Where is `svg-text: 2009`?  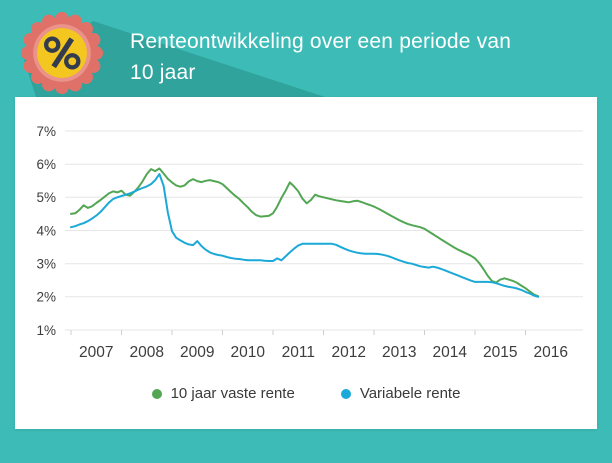
svg-text: 2009 is located at coordinates (197, 352).